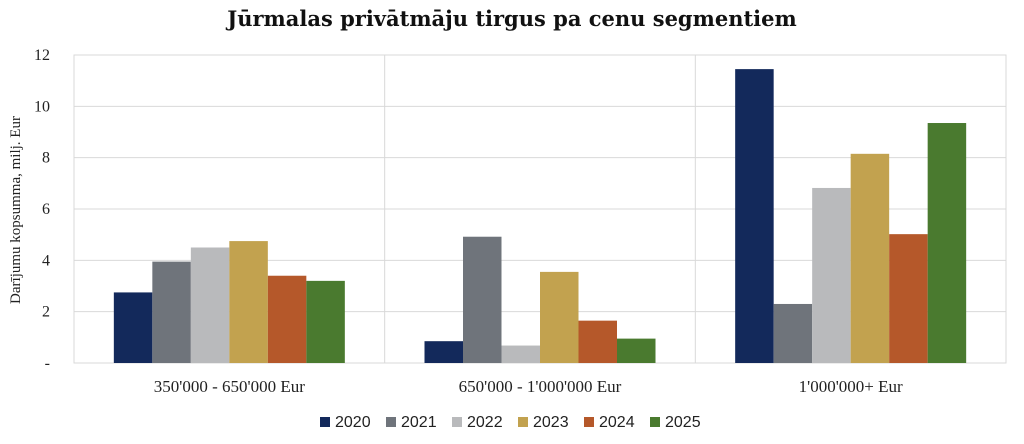 This screenshot has width=1024, height=444. Describe the element at coordinates (46, 312) in the screenshot. I see `y-tick-label: 2` at that location.